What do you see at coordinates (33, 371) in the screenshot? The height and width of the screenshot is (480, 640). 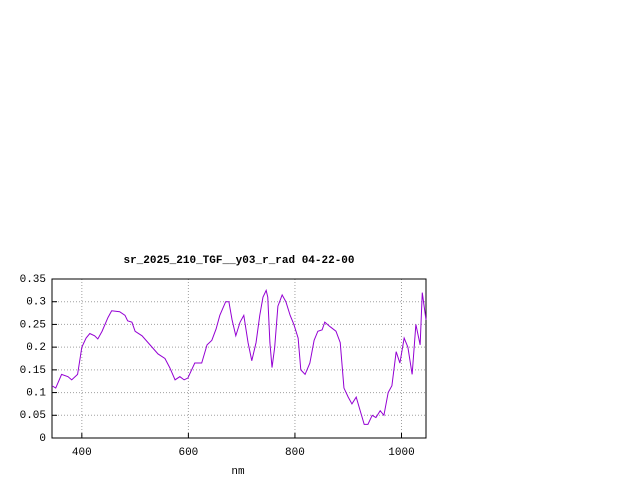 I see `y-tick-label: 0.15` at bounding box center [33, 371].